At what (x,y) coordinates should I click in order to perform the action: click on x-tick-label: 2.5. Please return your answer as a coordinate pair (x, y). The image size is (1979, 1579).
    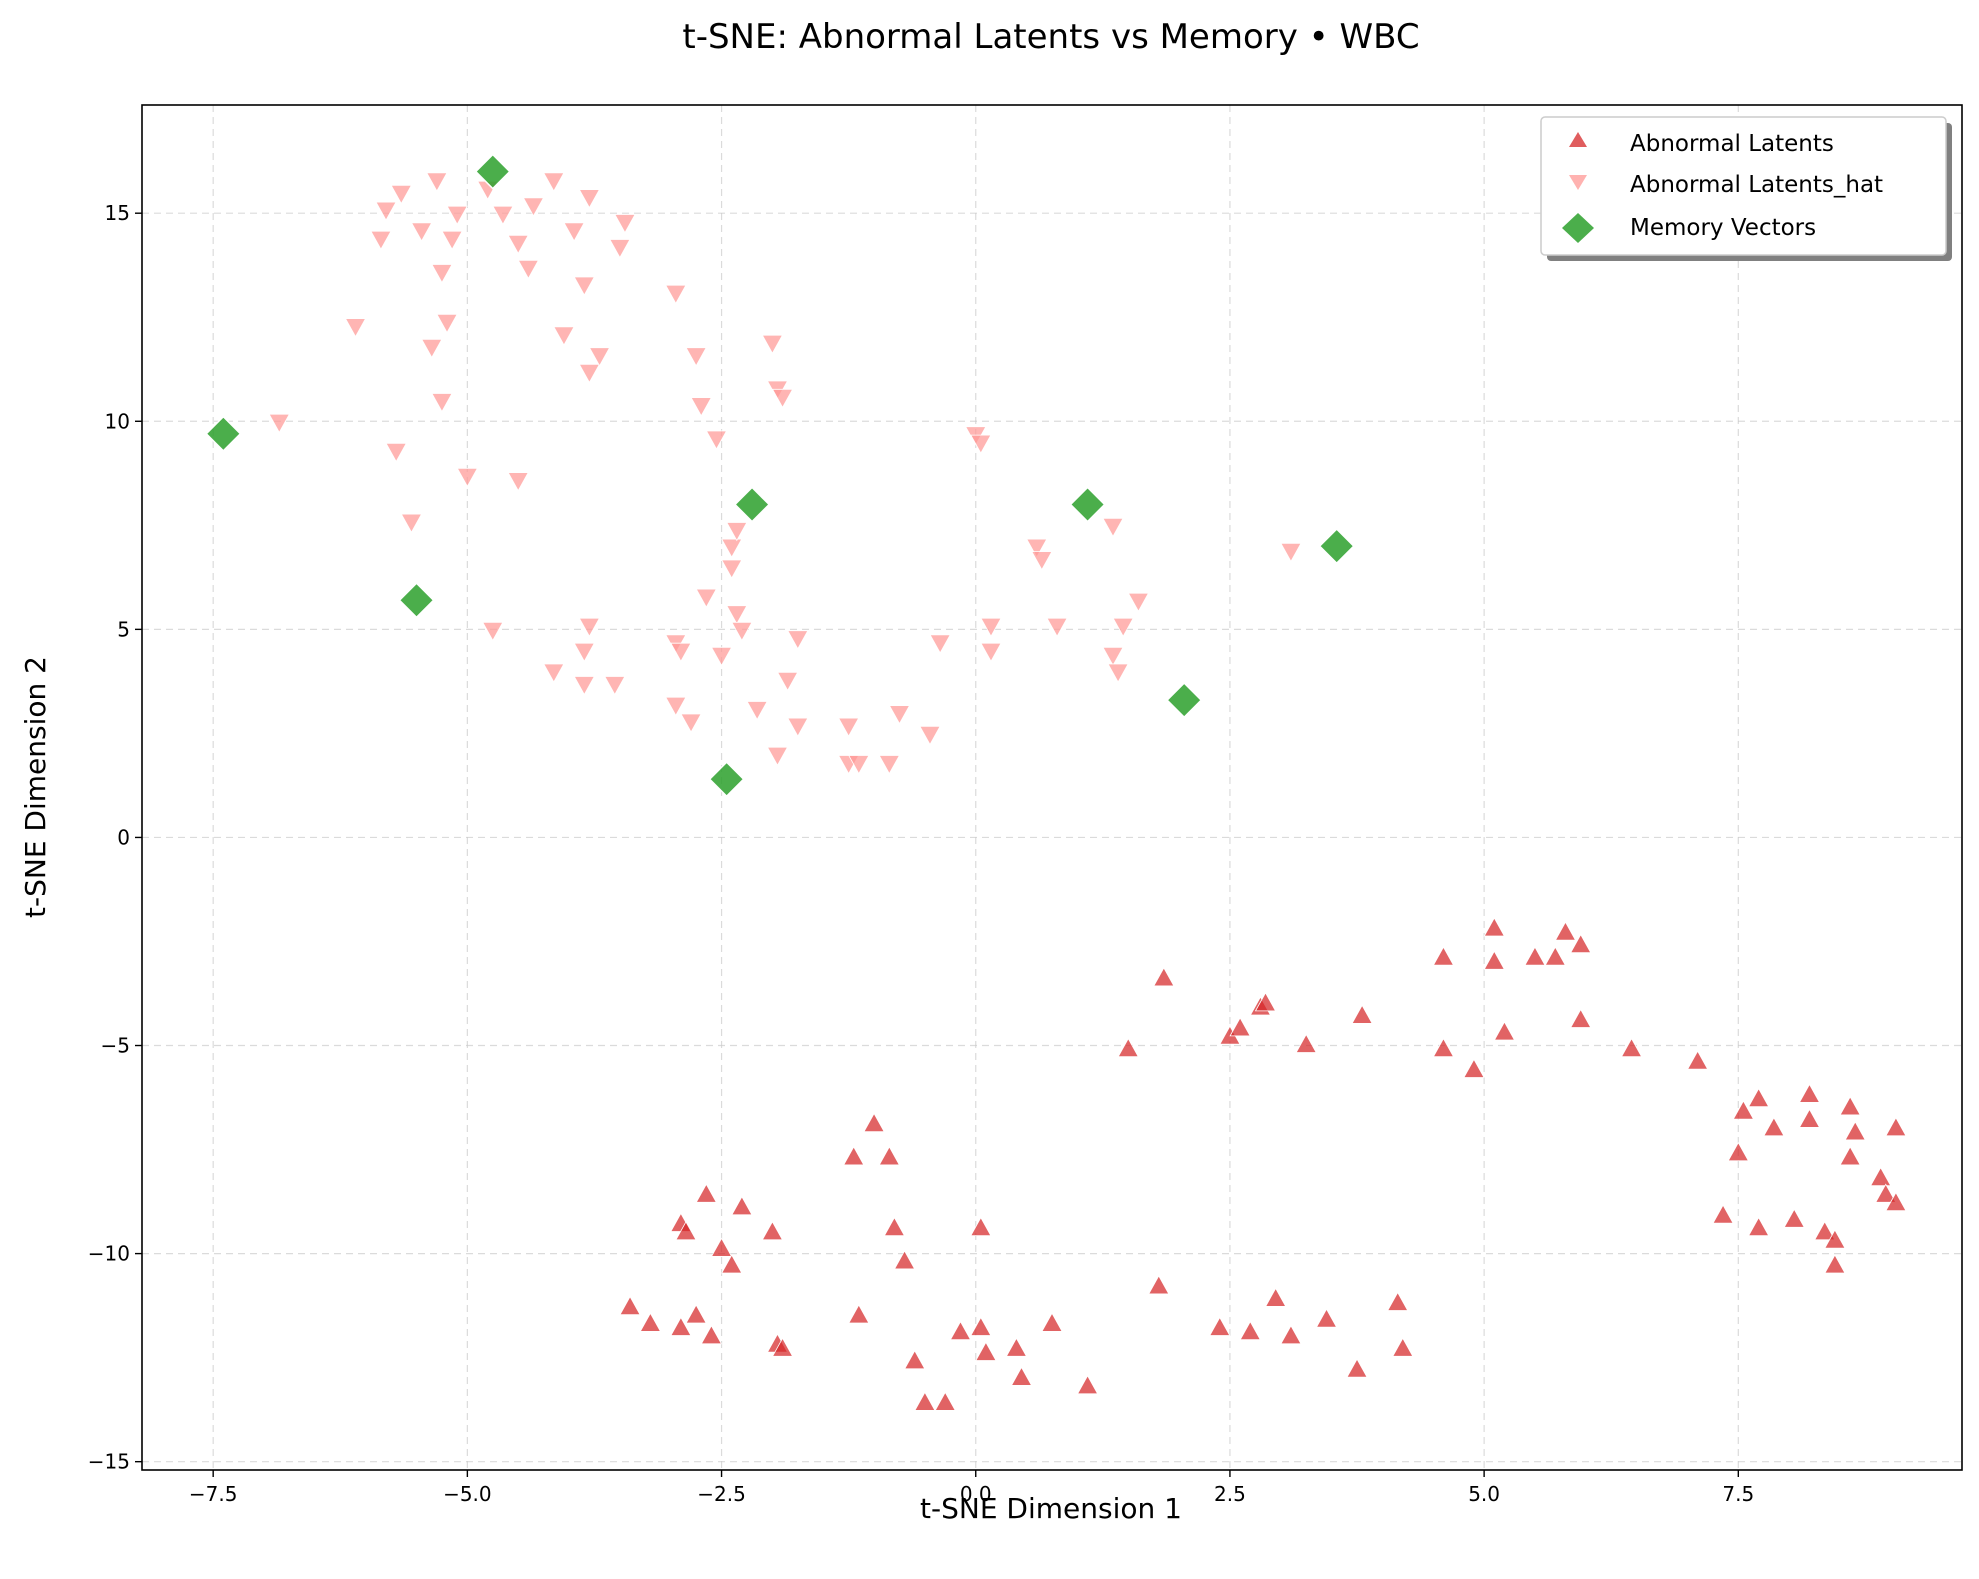
    Looking at the image, I should click on (1230, 1494).